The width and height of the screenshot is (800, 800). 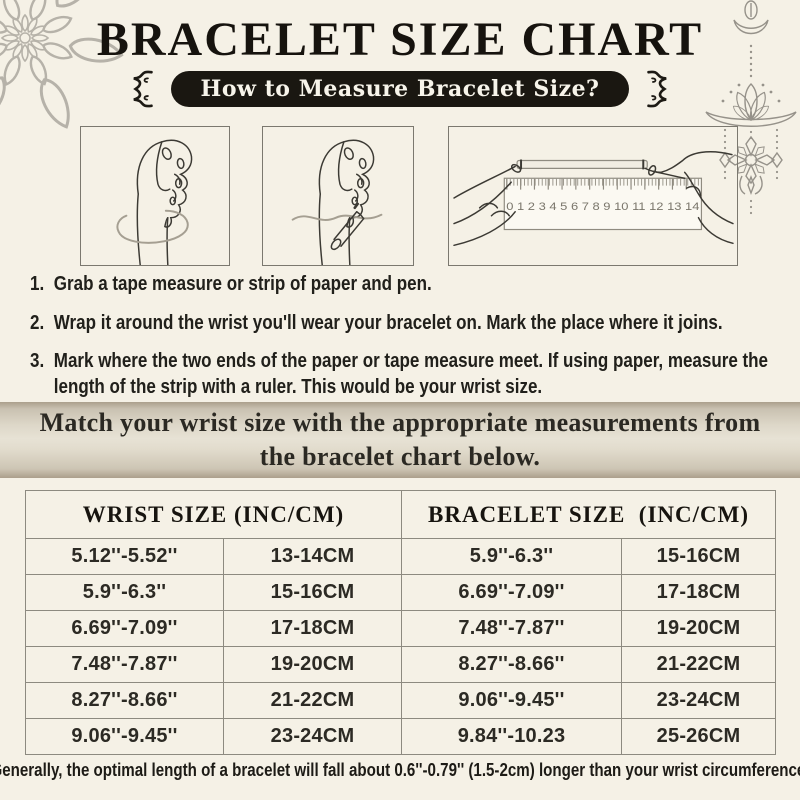 What do you see at coordinates (124, 556) in the screenshot?
I see `wrist-inches: 5.12''-5.52''` at bounding box center [124, 556].